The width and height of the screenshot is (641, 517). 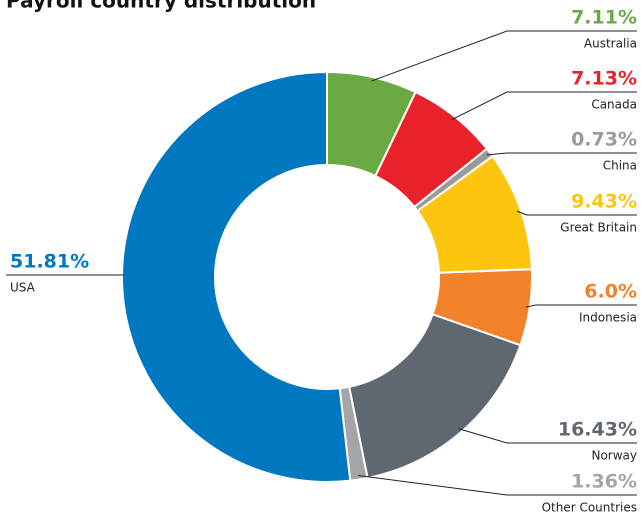 What do you see at coordinates (604, 202) in the screenshot?
I see `value-label: 9.43%` at bounding box center [604, 202].